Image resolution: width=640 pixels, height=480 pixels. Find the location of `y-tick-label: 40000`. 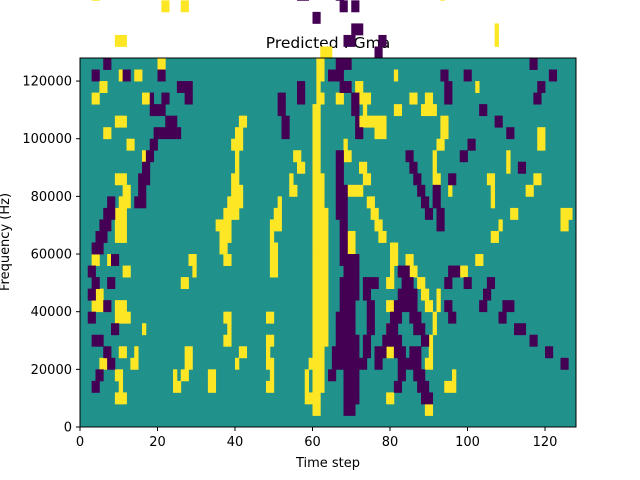

y-tick-label: 40000 is located at coordinates (51, 312).